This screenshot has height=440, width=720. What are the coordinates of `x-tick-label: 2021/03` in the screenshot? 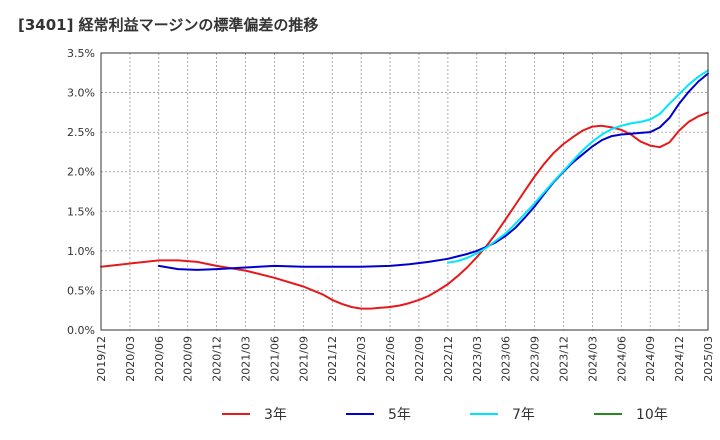 It's located at (246, 359).